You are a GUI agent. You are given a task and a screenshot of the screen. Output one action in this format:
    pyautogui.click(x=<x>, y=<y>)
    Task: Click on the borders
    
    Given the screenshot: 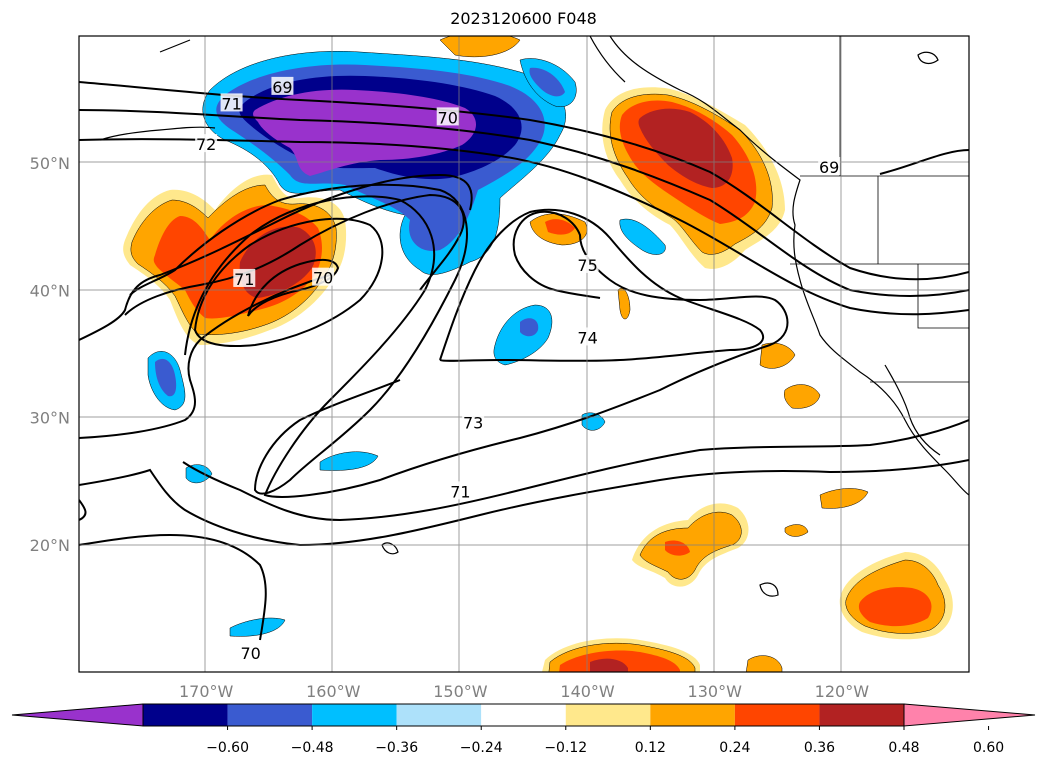 What is the action you would take?
    pyautogui.click(x=879, y=209)
    